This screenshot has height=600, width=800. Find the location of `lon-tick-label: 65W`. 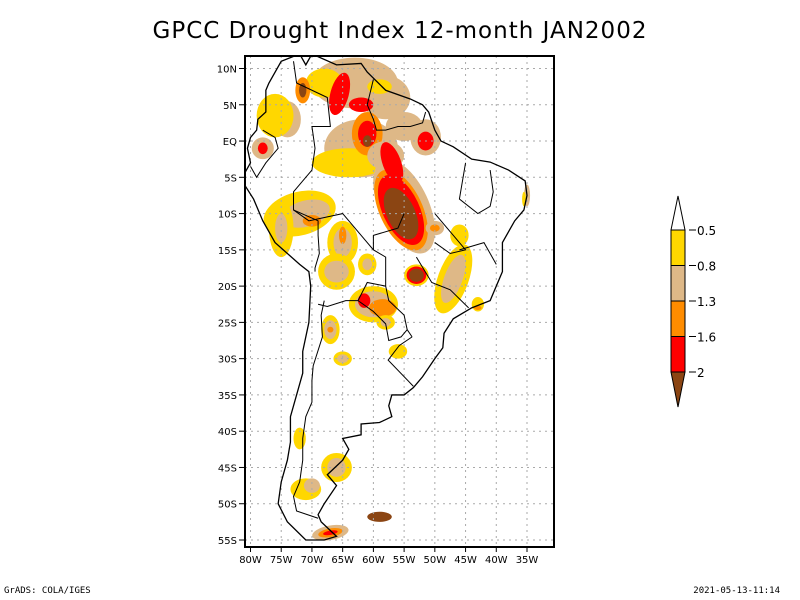

lon-tick-label: 65W is located at coordinates (342, 560).